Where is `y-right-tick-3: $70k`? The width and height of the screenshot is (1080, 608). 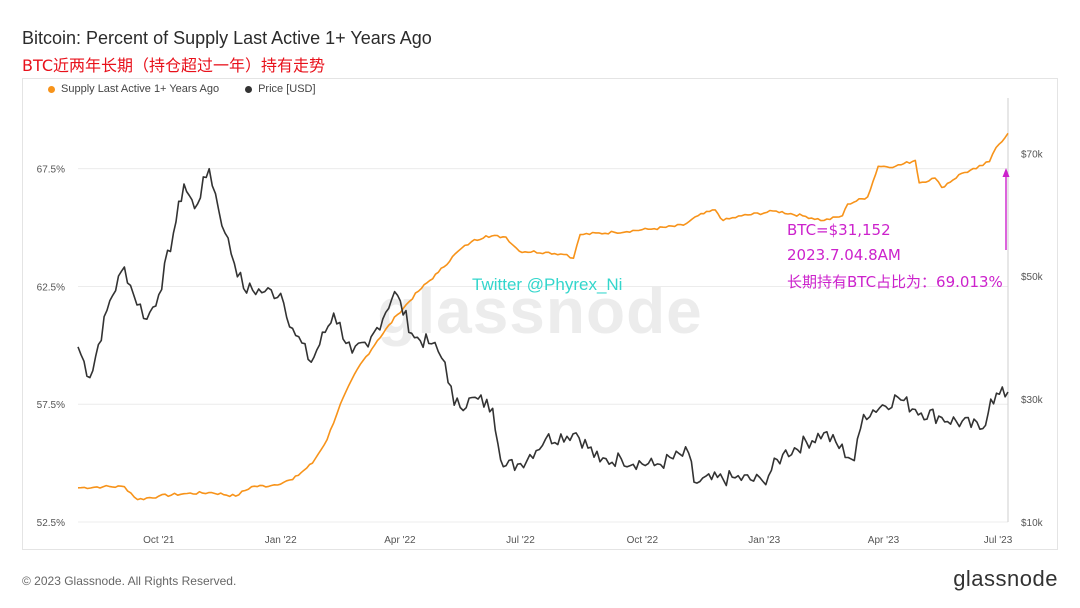 y-right-tick-3: $70k is located at coordinates (1032, 154).